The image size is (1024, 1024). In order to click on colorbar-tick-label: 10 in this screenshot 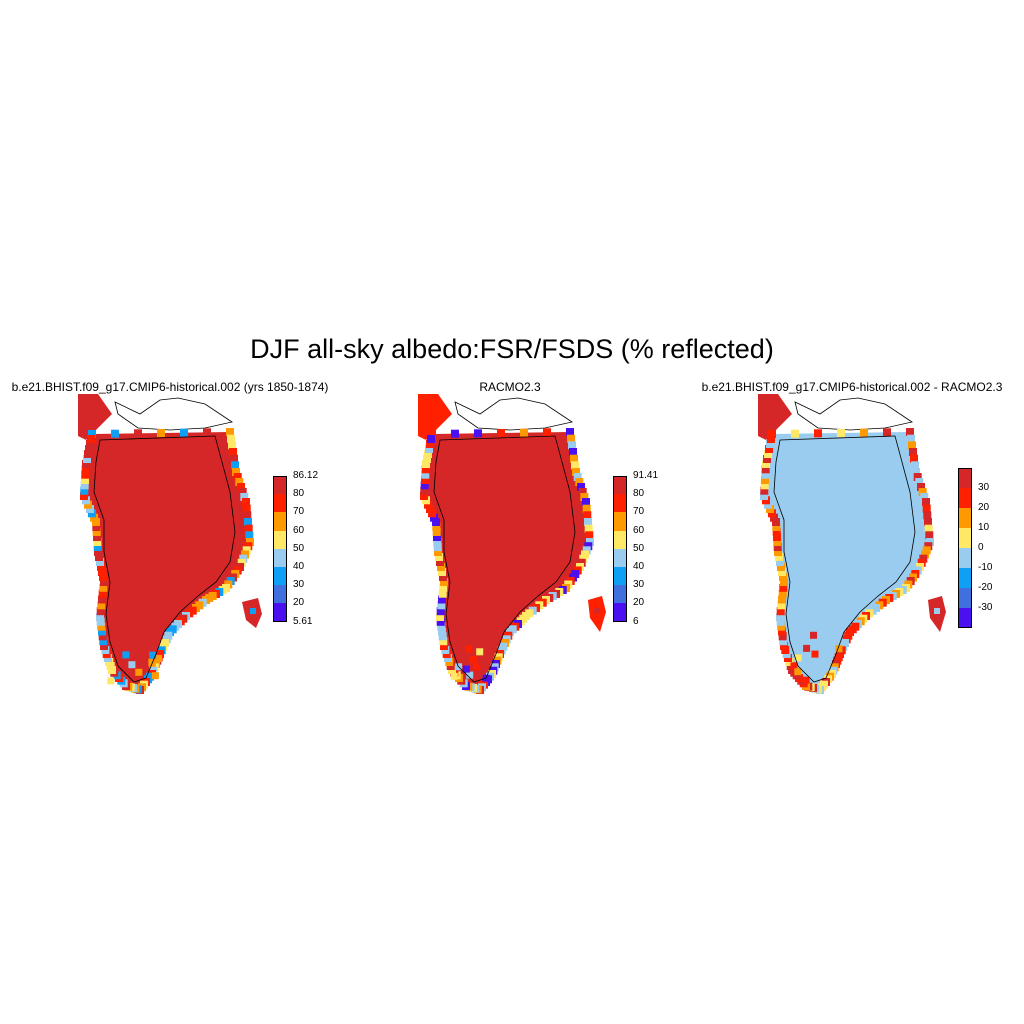, I will do `click(984, 527)`.